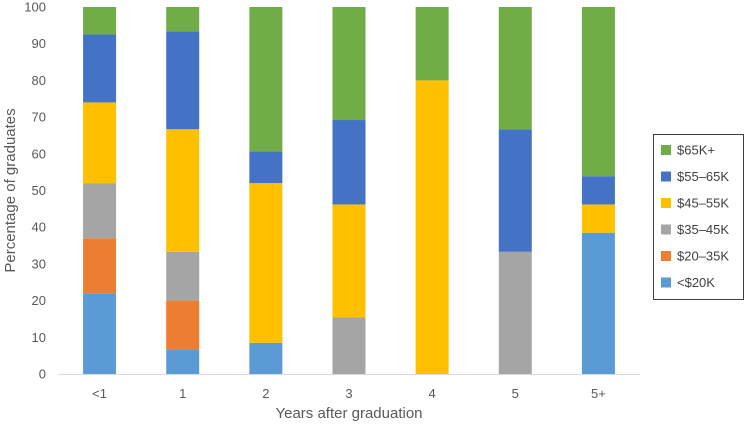 Image resolution: width=750 pixels, height=425 pixels. Describe the element at coordinates (39, 227) in the screenshot. I see `y-tick-label: 40` at that location.